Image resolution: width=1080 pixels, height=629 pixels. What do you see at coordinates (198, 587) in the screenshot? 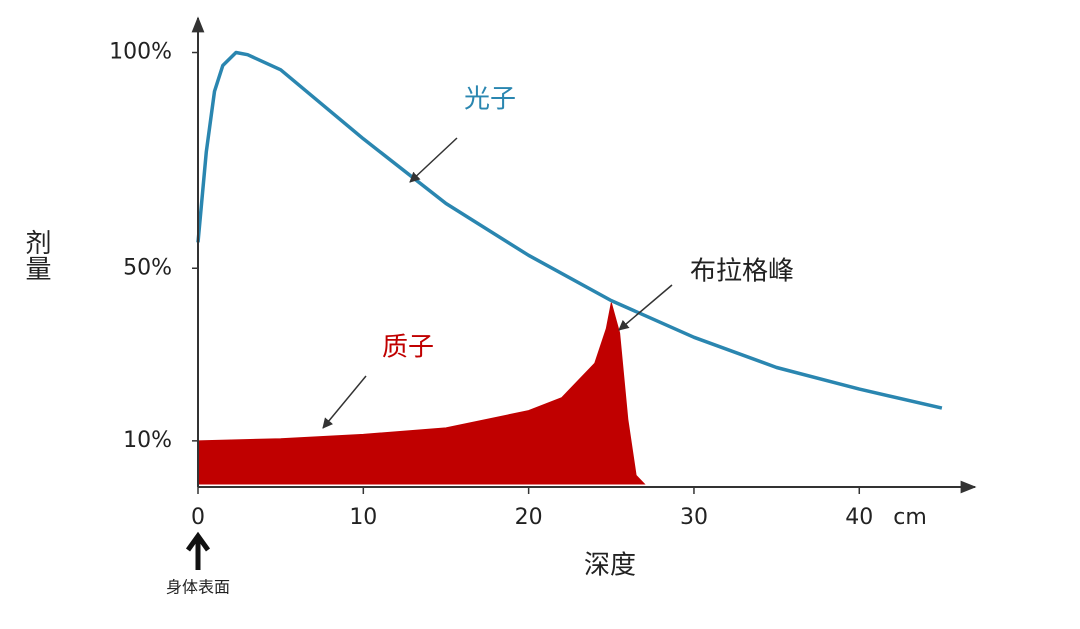
I see `surface-label: 身体表面` at bounding box center [198, 587].